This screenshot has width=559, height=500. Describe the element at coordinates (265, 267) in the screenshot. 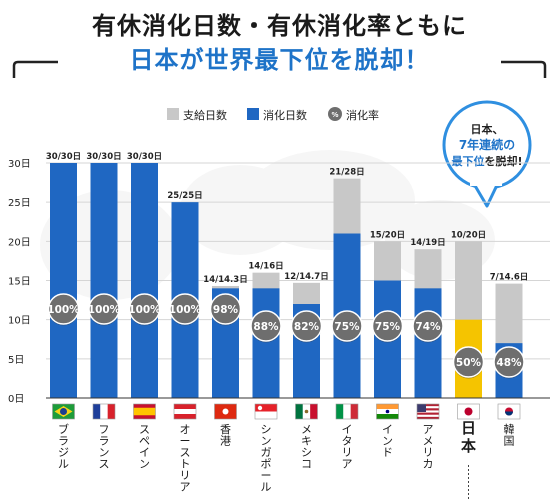

I see `bar-value-label: 14/16日` at that location.